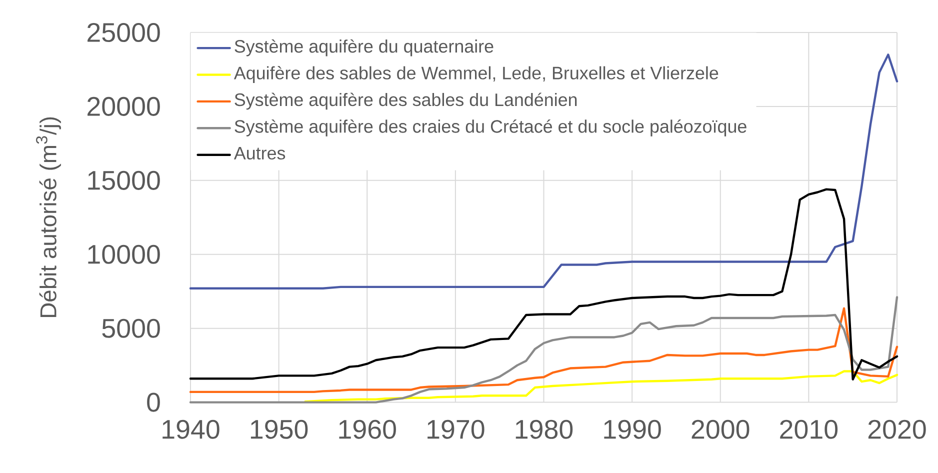 The image size is (938, 473). Describe the element at coordinates (364, 47) in the screenshot. I see `legend-label: Système aquifère du quaternaire` at that location.